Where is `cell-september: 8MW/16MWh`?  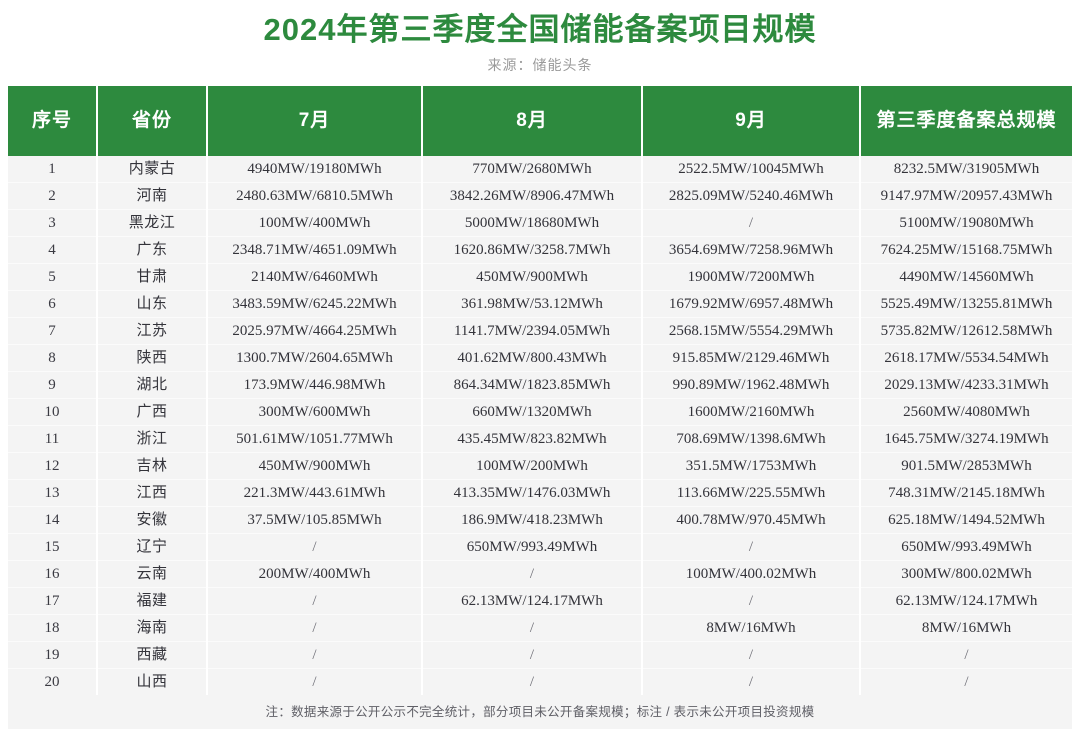 cell-september: 8MW/16MWh is located at coordinates (751, 628).